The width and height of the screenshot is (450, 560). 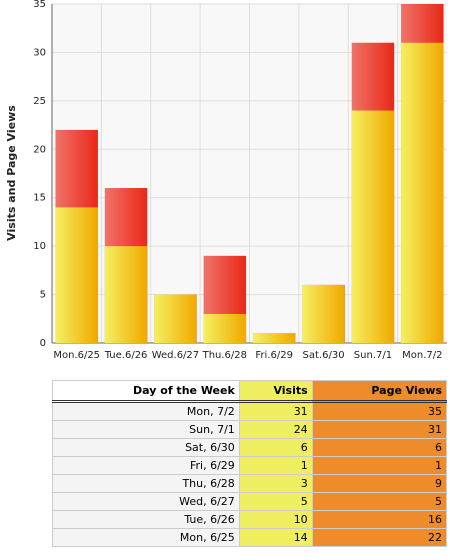 What do you see at coordinates (76, 355) in the screenshot?
I see `x-tick-label: Mon.6/25` at bounding box center [76, 355].